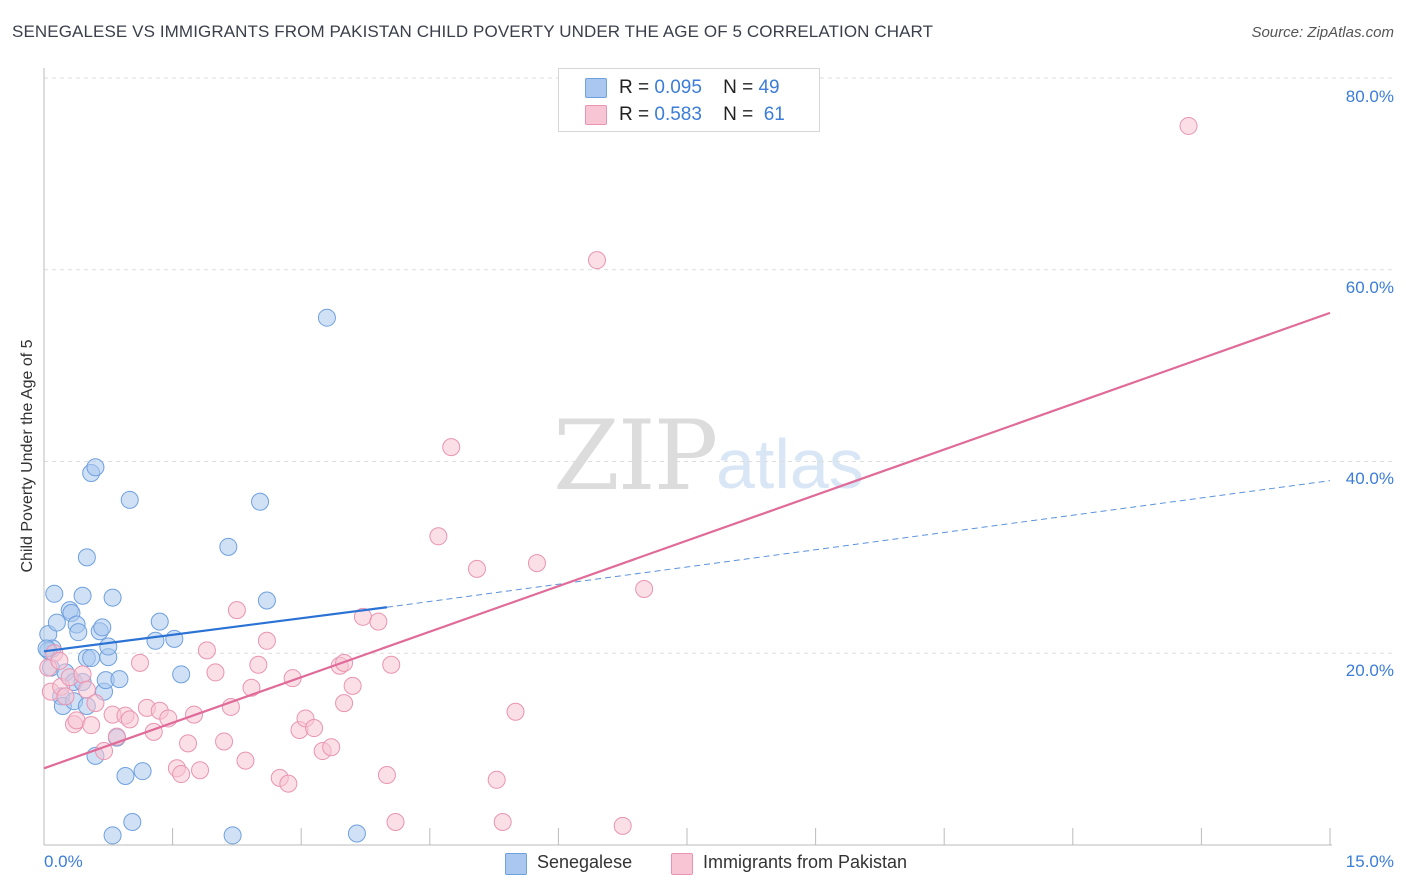 The image size is (1406, 892). I want to click on legend-n-value: 61, so click(774, 114).